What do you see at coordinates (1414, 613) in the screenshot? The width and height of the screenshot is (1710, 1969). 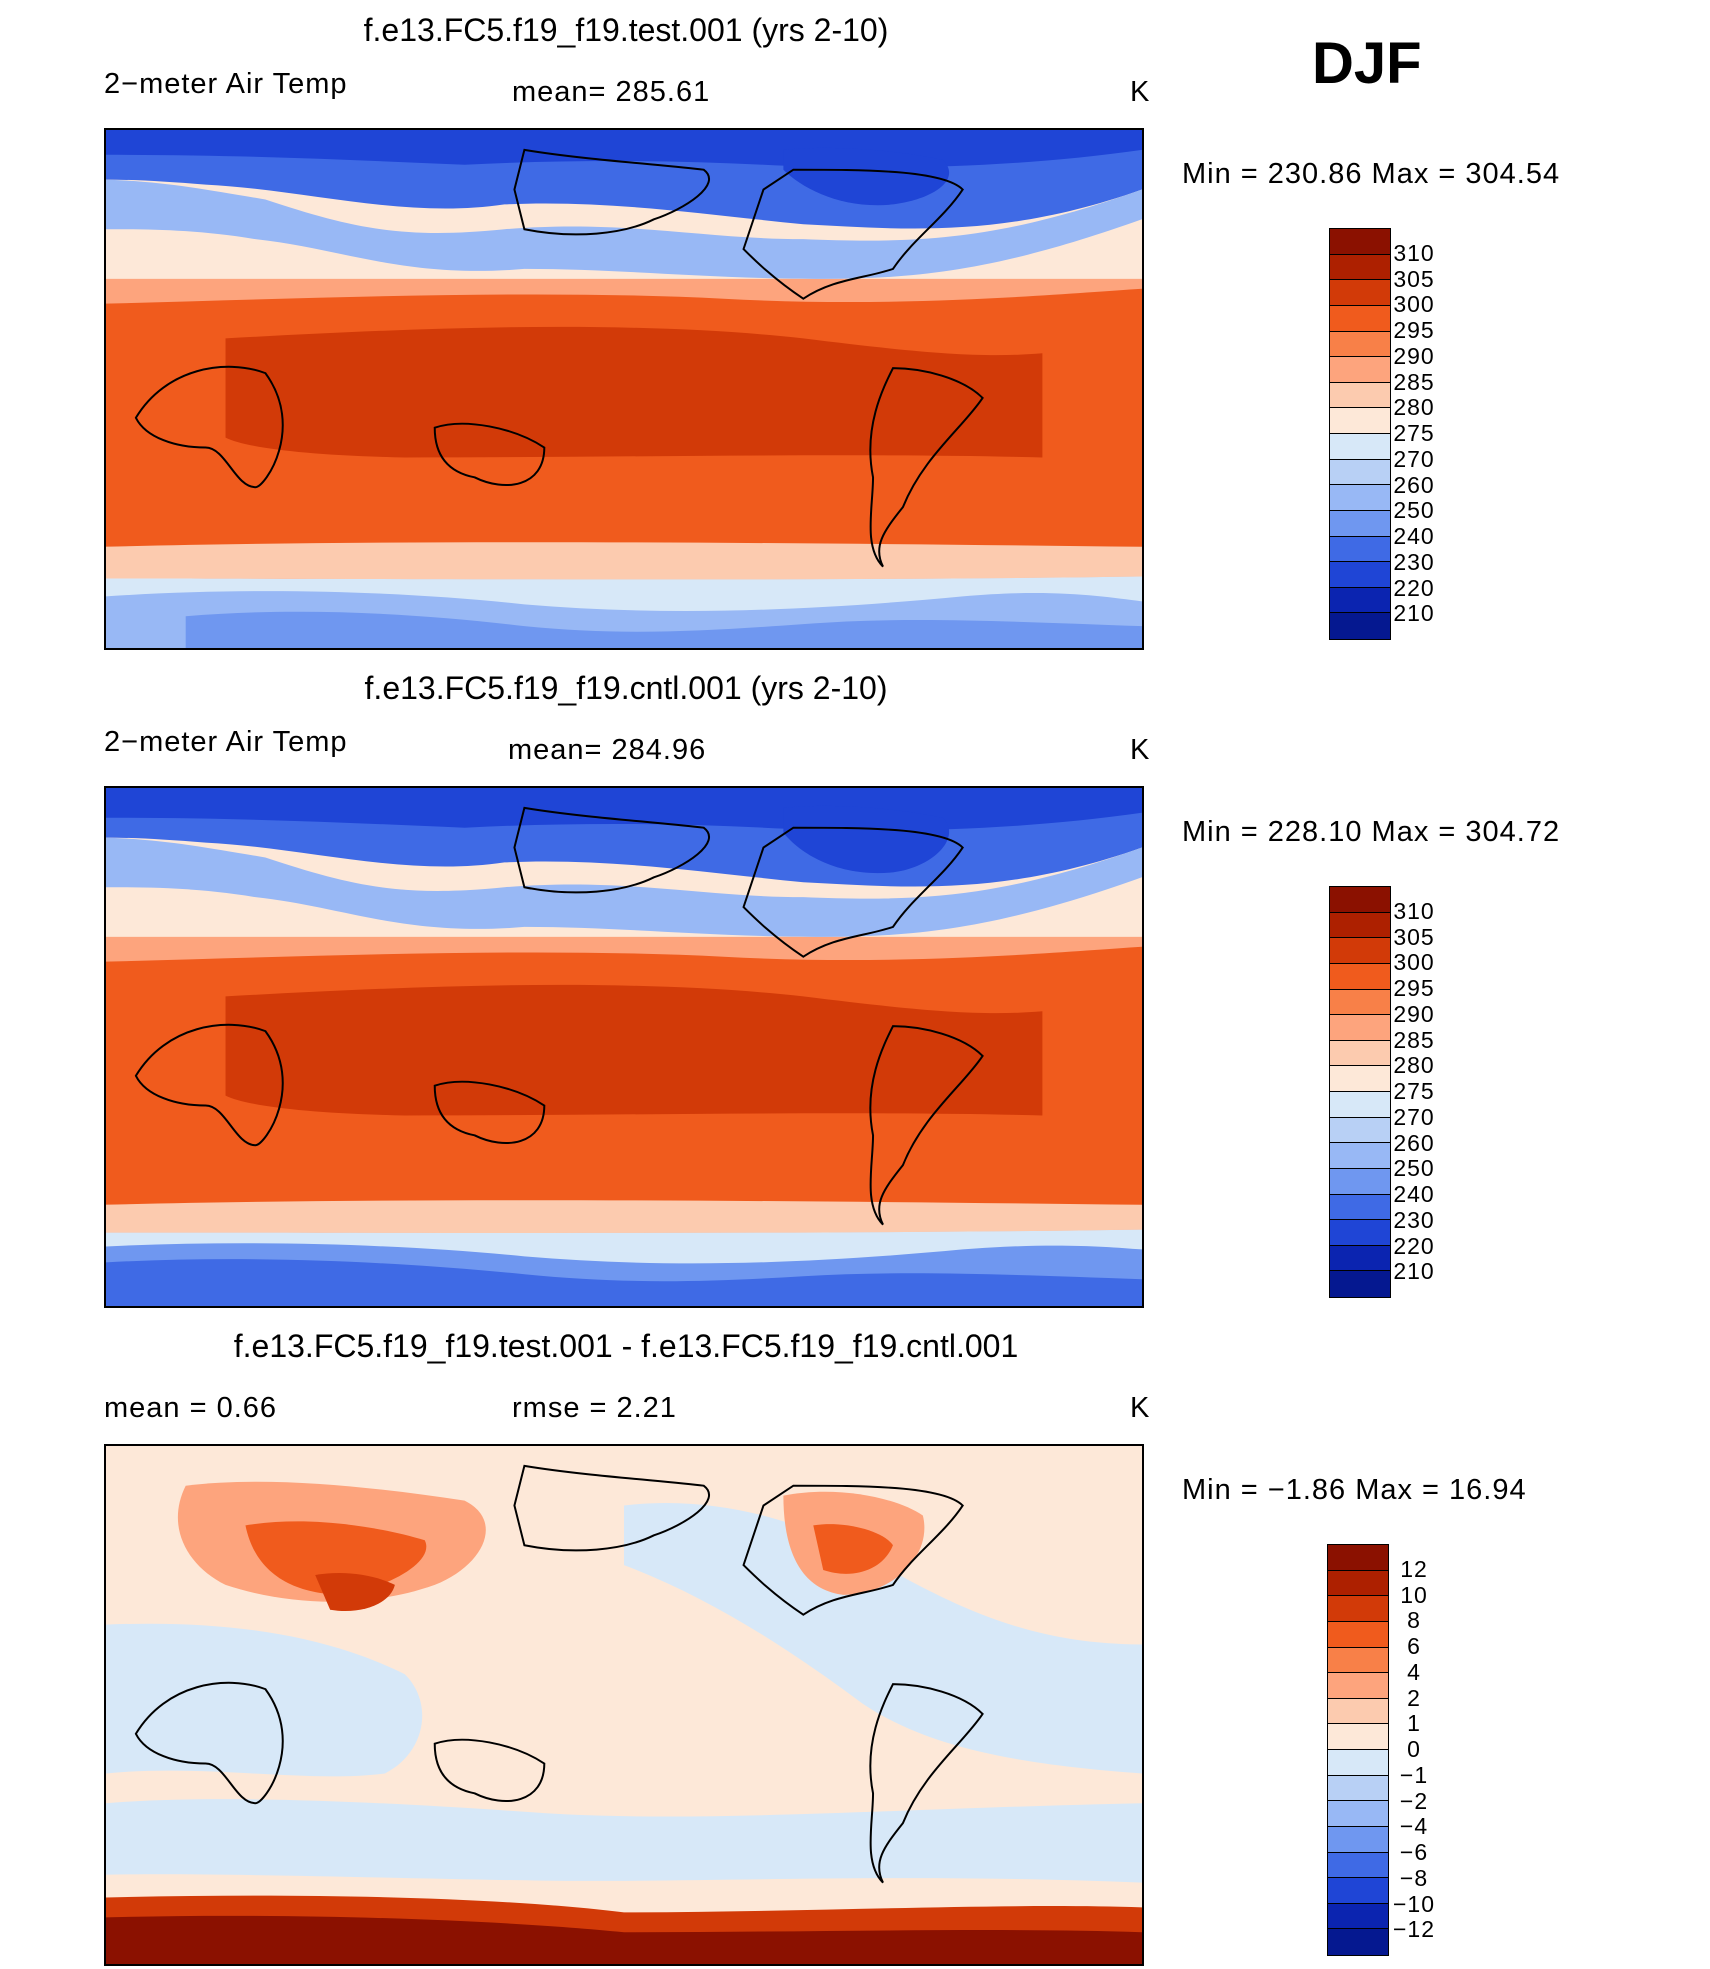 I see `legend-tick-label: 210` at bounding box center [1414, 613].